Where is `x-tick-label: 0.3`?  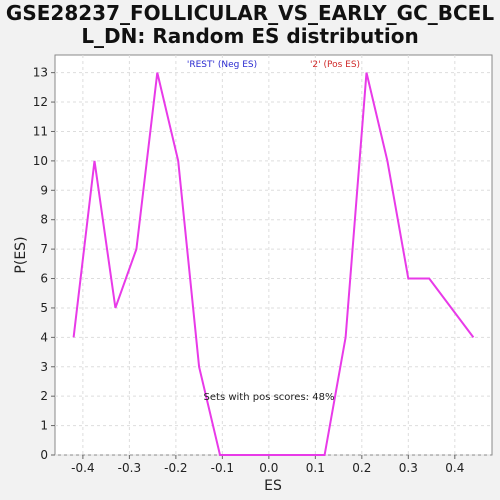 x-tick-label: 0.3 is located at coordinates (408, 468).